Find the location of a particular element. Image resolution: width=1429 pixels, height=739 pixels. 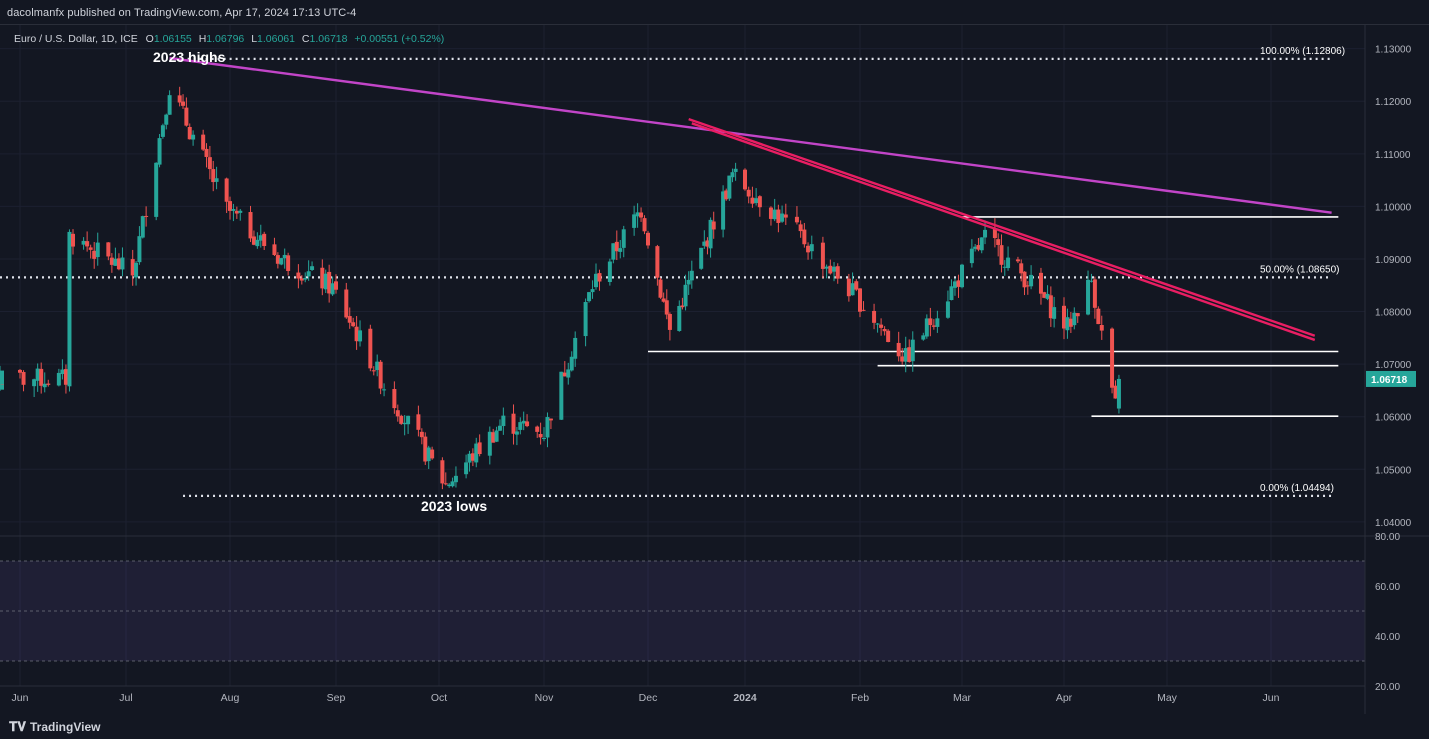

legend-change: +0.00551 (+0.52%) is located at coordinates (399, 39).